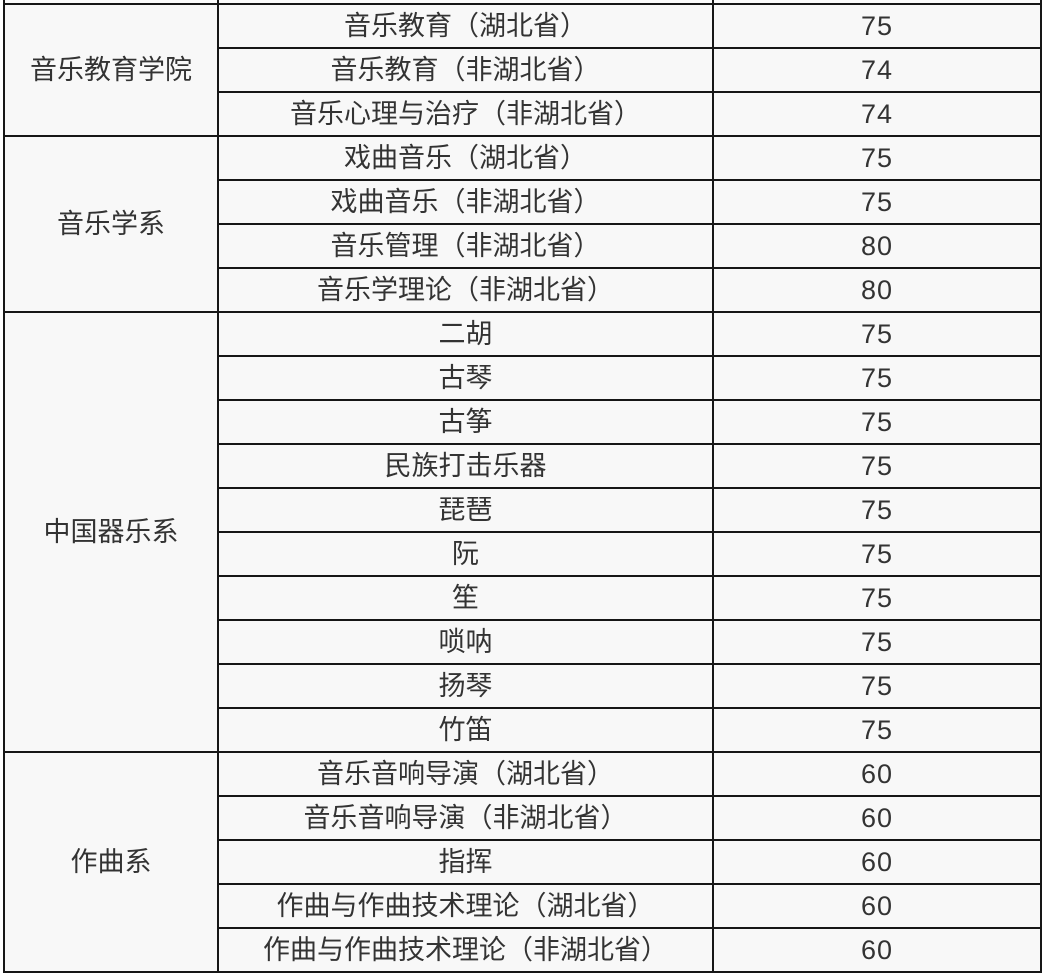 Image resolution: width=1060 pixels, height=974 pixels. Describe the element at coordinates (465, 950) in the screenshot. I see `major-cell: 作曲与作曲技术理论（非湖北省）` at that location.